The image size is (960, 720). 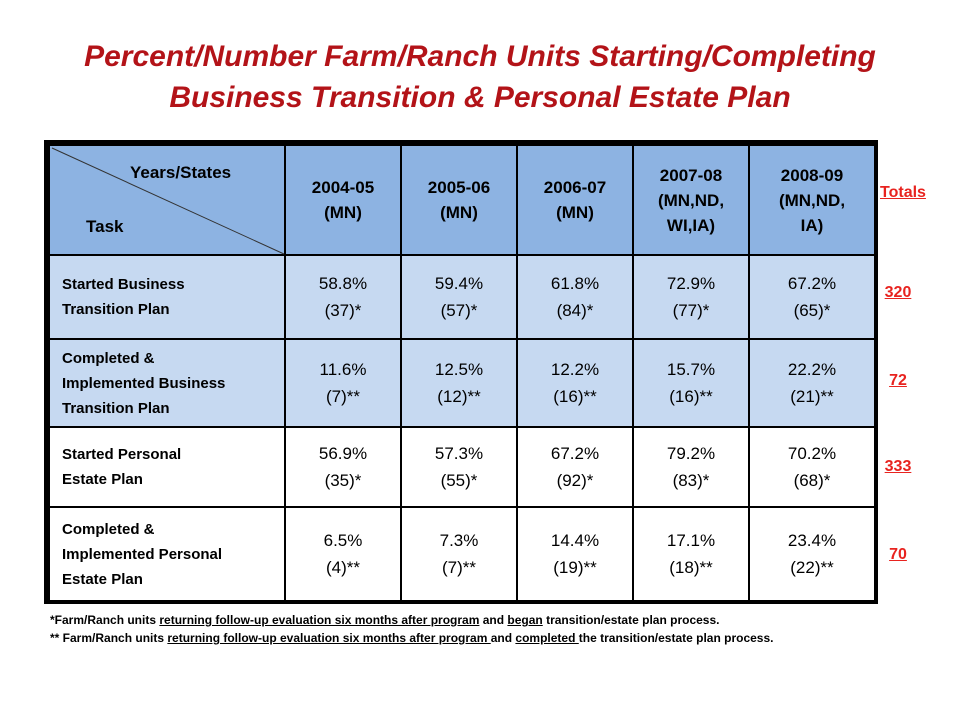 I want to click on cell-percent: 14.4%, so click(x=575, y=540).